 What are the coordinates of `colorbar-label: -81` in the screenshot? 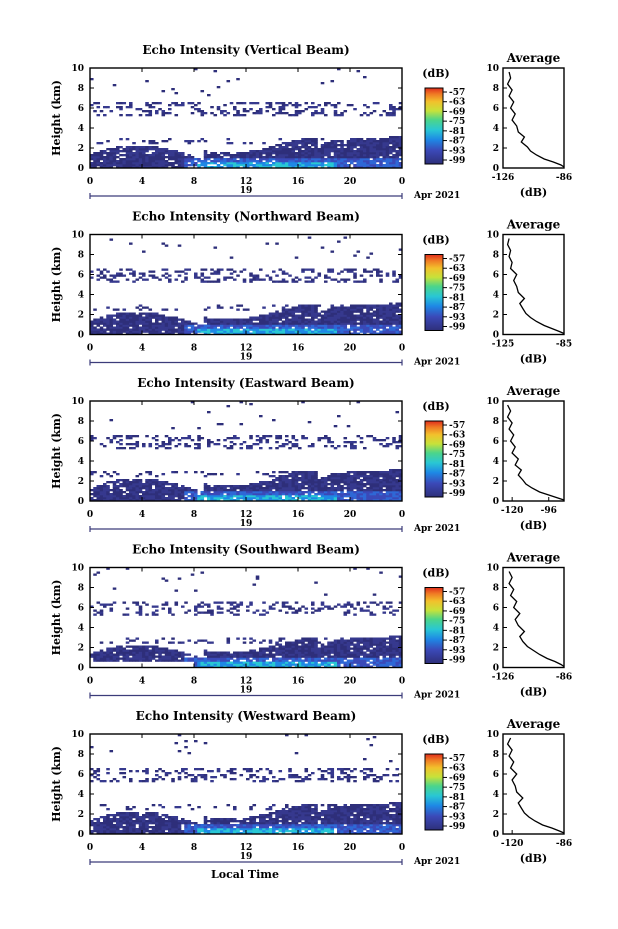 It's located at (457, 298).